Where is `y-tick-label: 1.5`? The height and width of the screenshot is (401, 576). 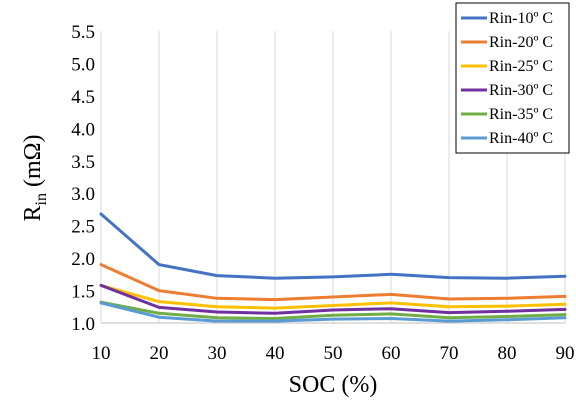 y-tick-label: 1.5 is located at coordinates (83, 292).